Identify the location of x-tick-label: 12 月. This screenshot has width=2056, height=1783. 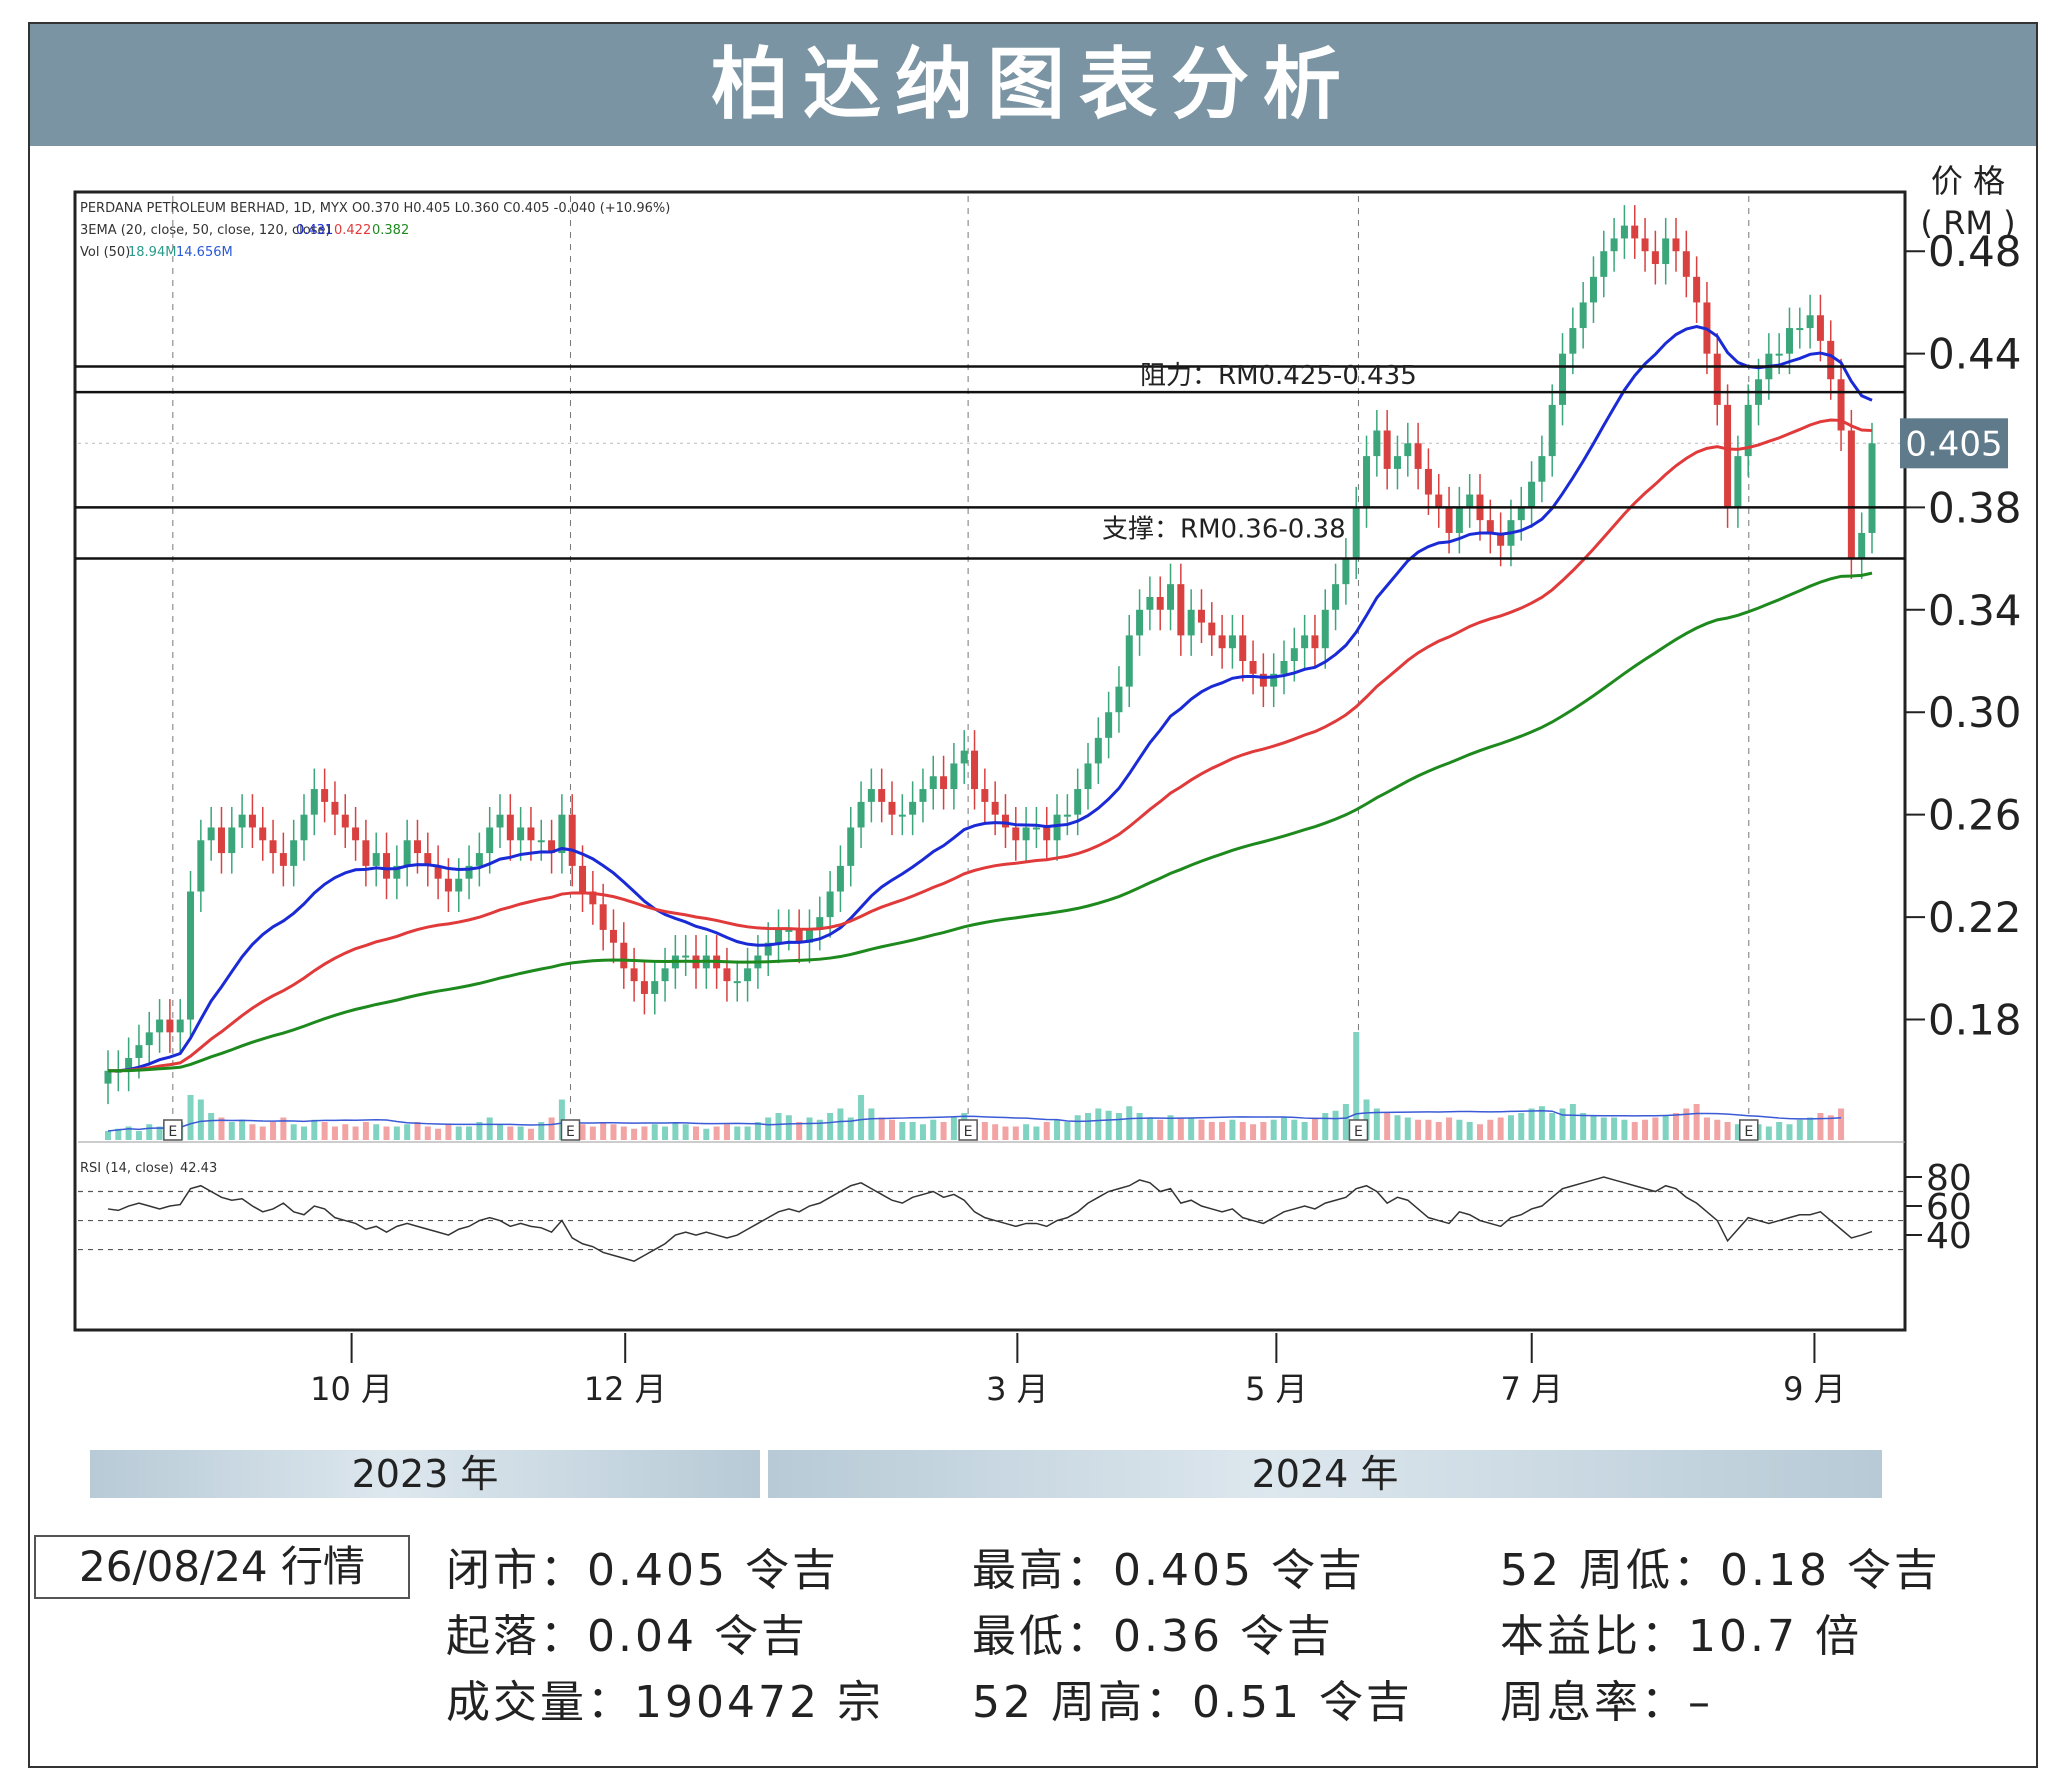
(625, 1389).